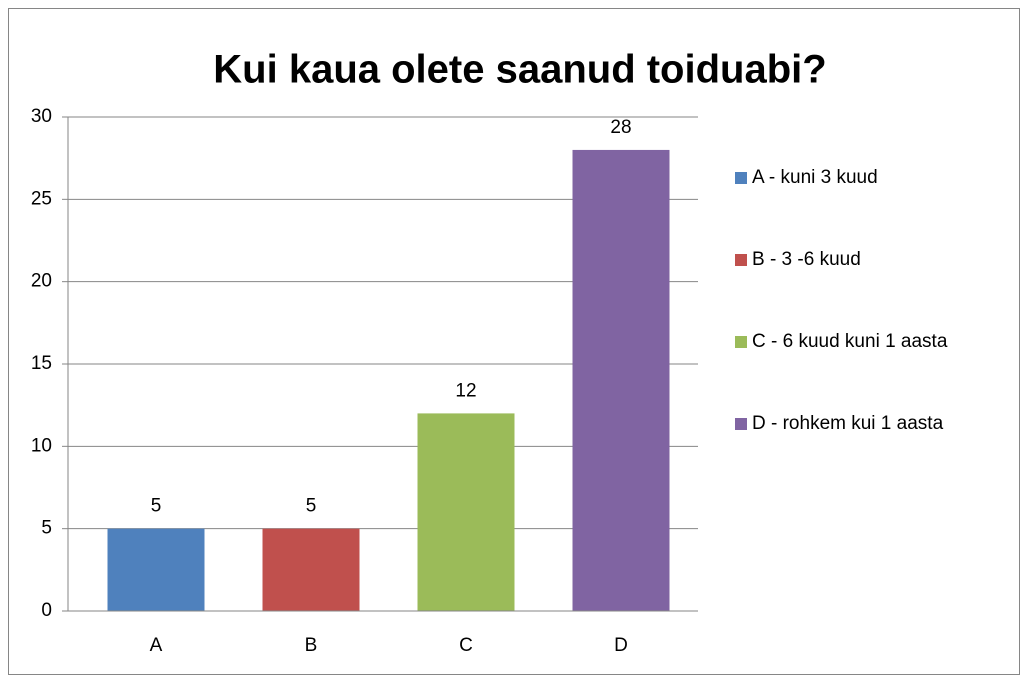 Image resolution: width=1022 pixels, height=677 pixels. I want to click on chart-title: Kui kaua olete saanud toiduabi?, so click(519, 70).